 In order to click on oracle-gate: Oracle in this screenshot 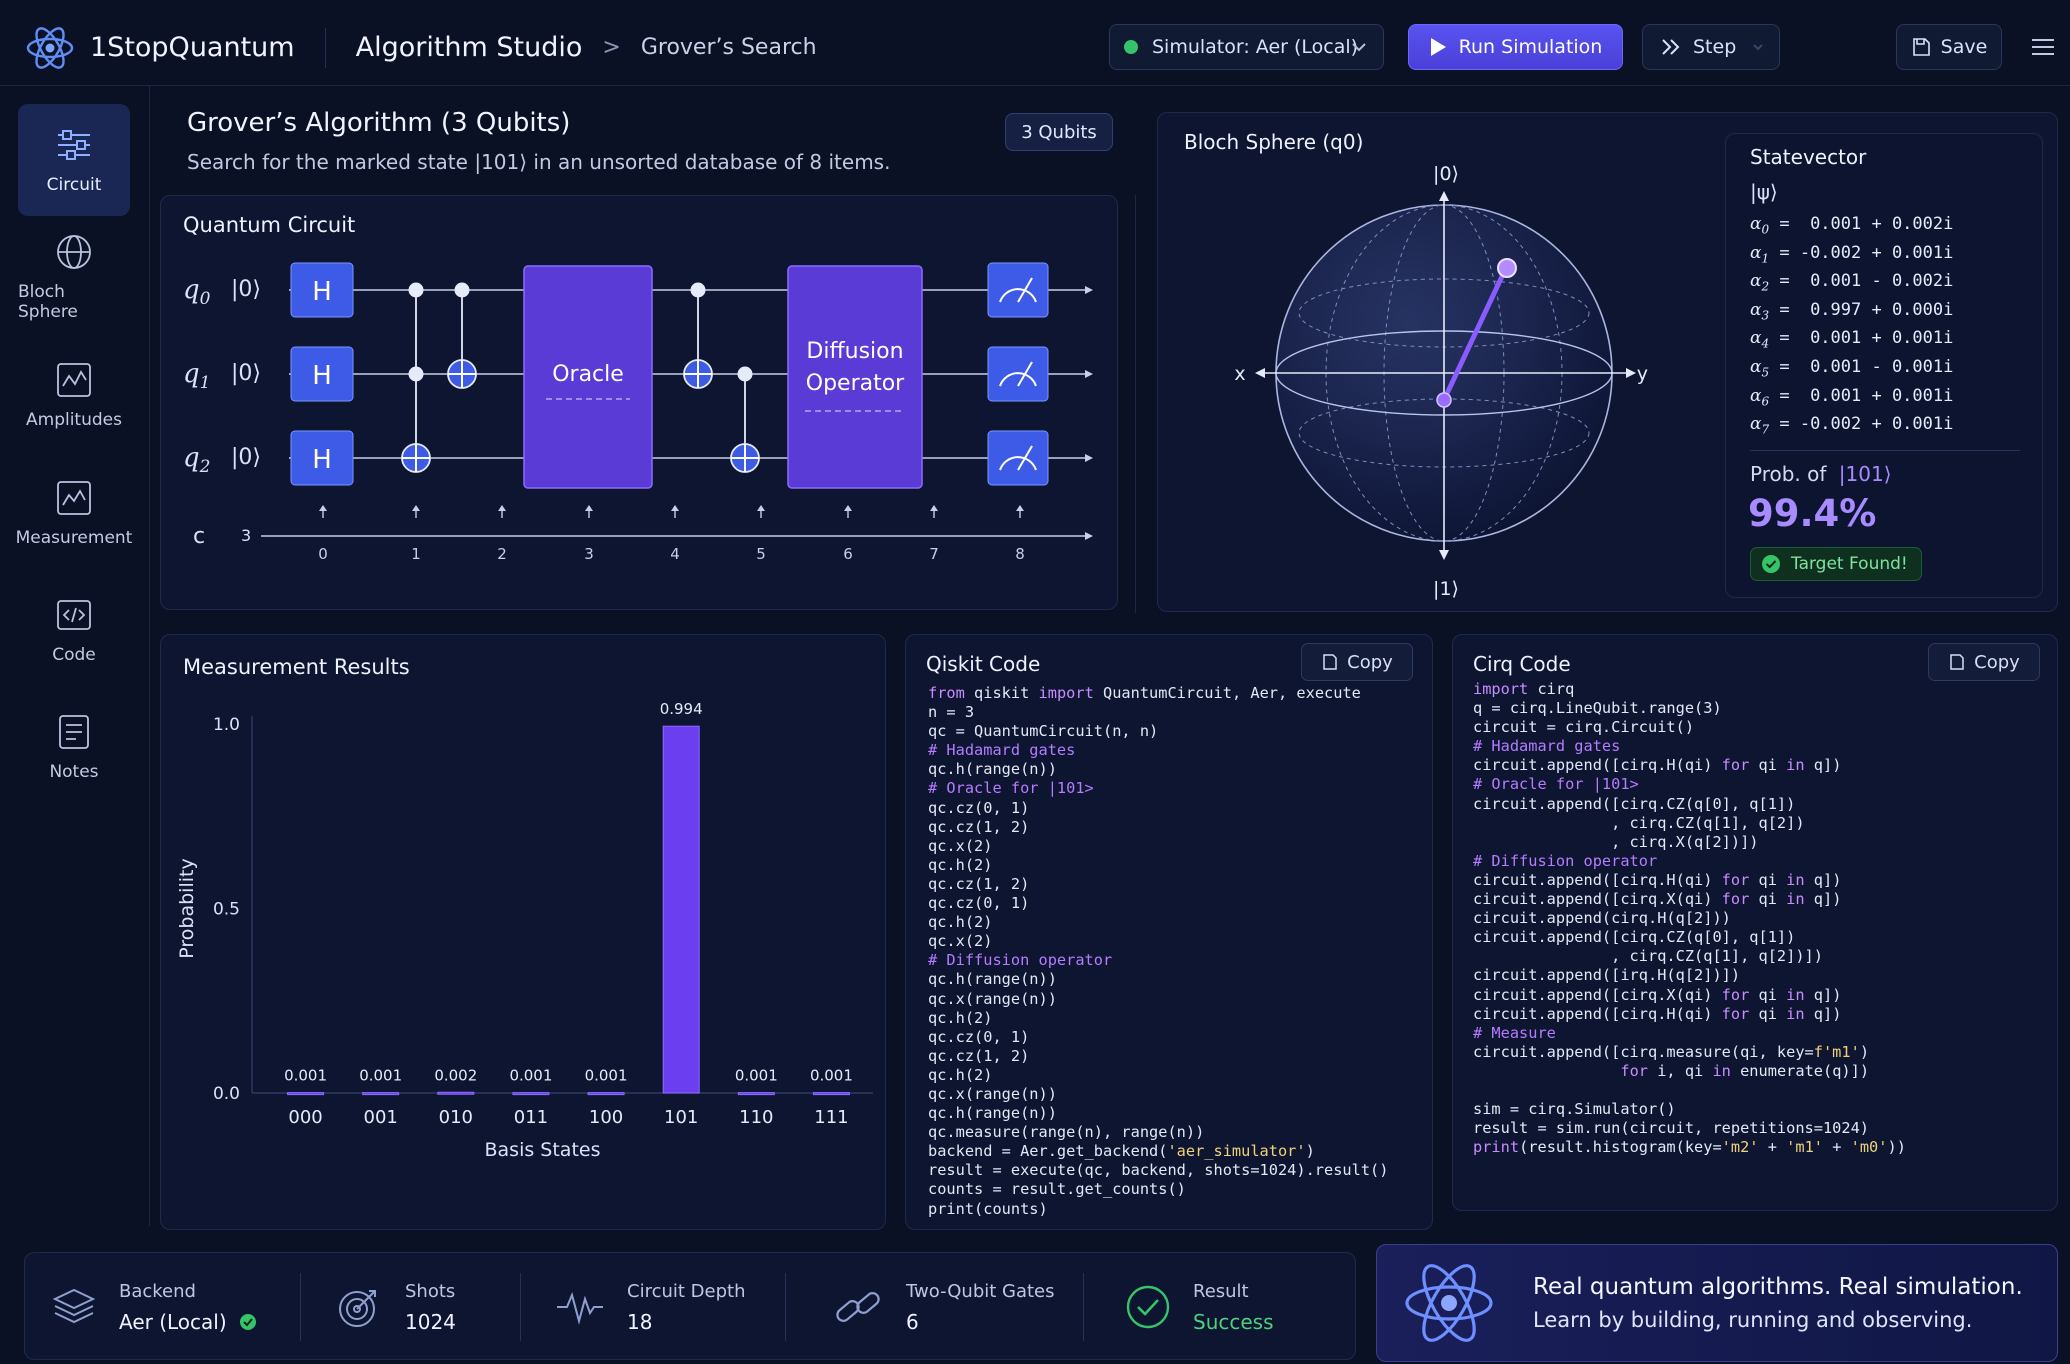, I will do `click(588, 377)`.